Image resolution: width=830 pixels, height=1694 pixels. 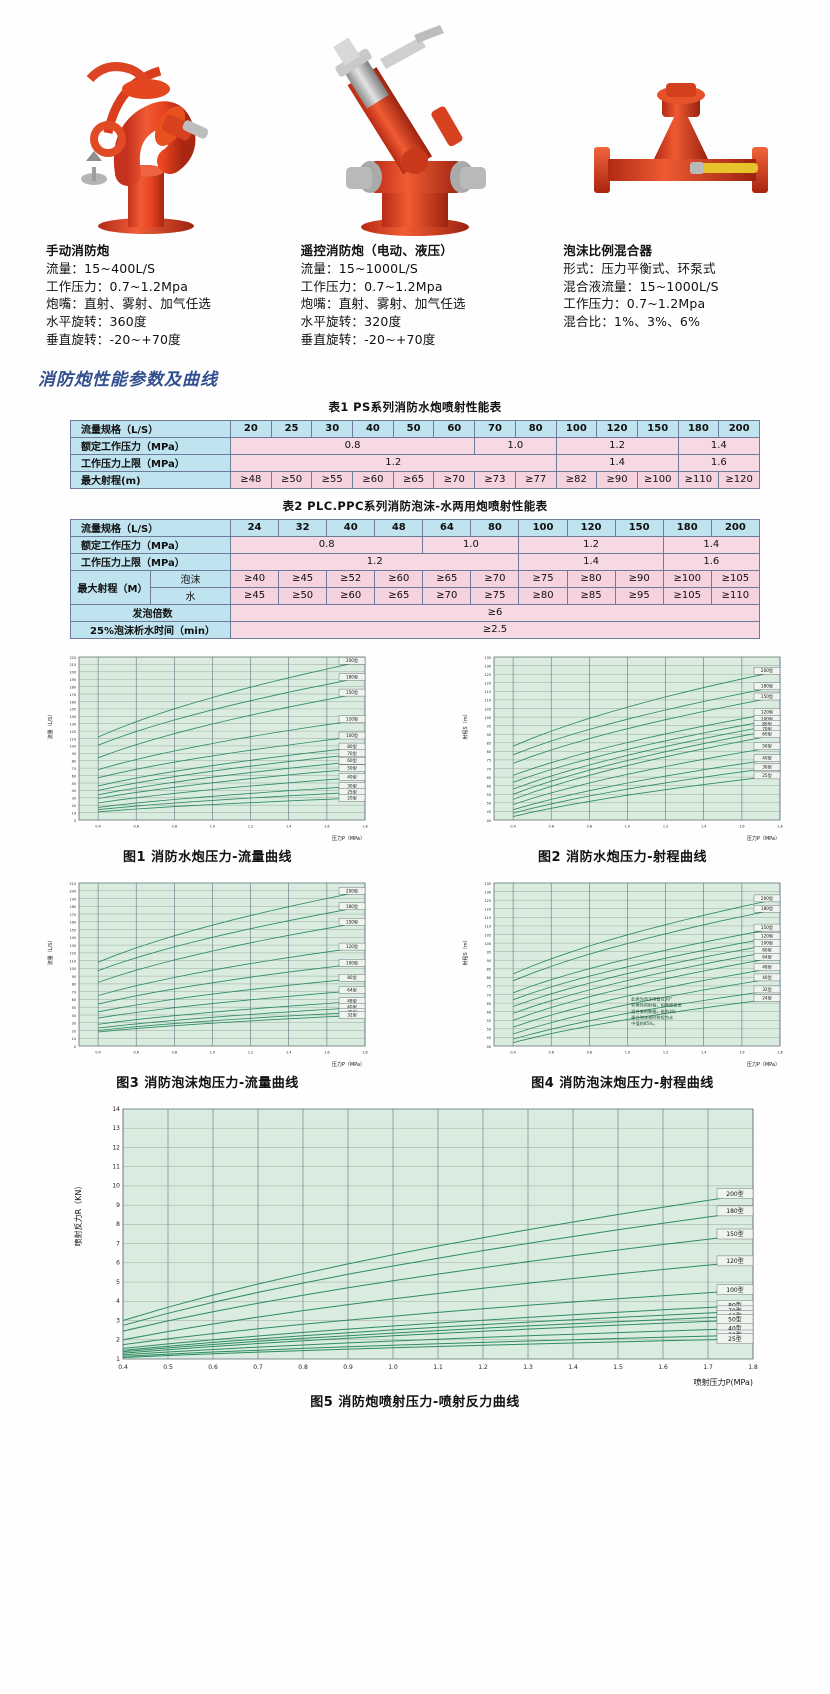 I want to click on max-range-foam-cell: ≥80, so click(x=591, y=578).